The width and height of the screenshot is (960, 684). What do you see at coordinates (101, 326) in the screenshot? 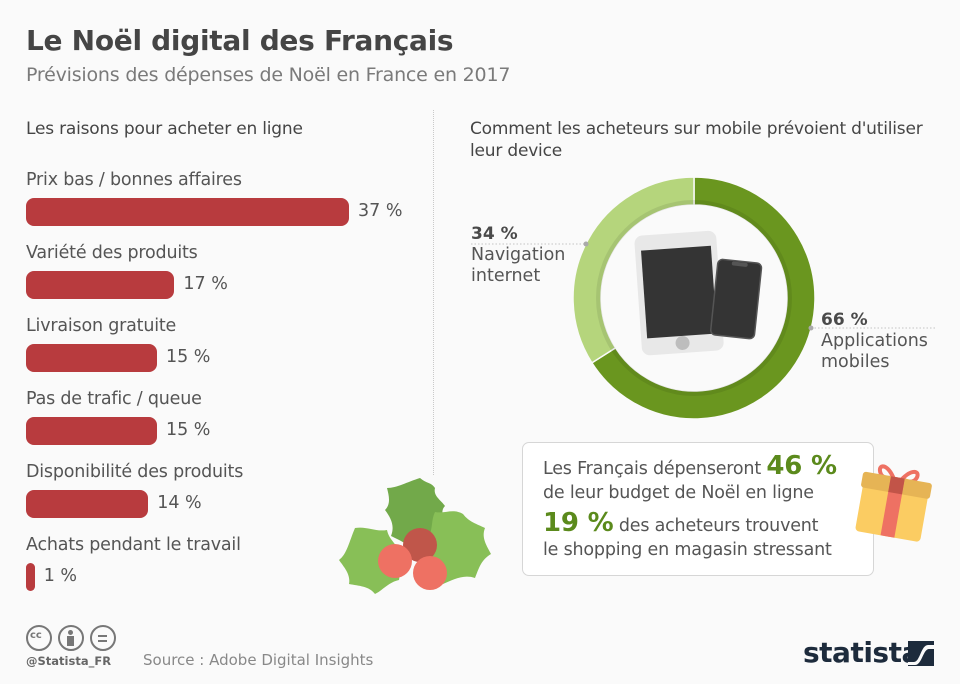
I see `bar-label: Livraison gratuite` at bounding box center [101, 326].